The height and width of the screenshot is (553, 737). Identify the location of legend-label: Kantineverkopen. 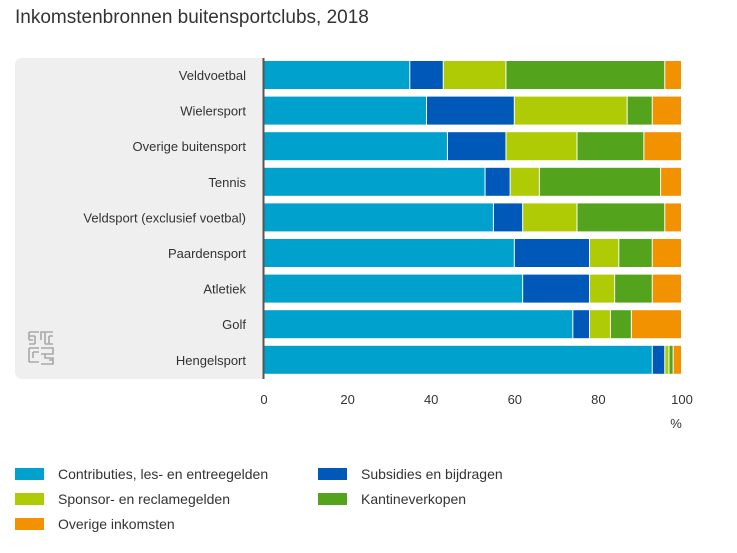
(414, 499).